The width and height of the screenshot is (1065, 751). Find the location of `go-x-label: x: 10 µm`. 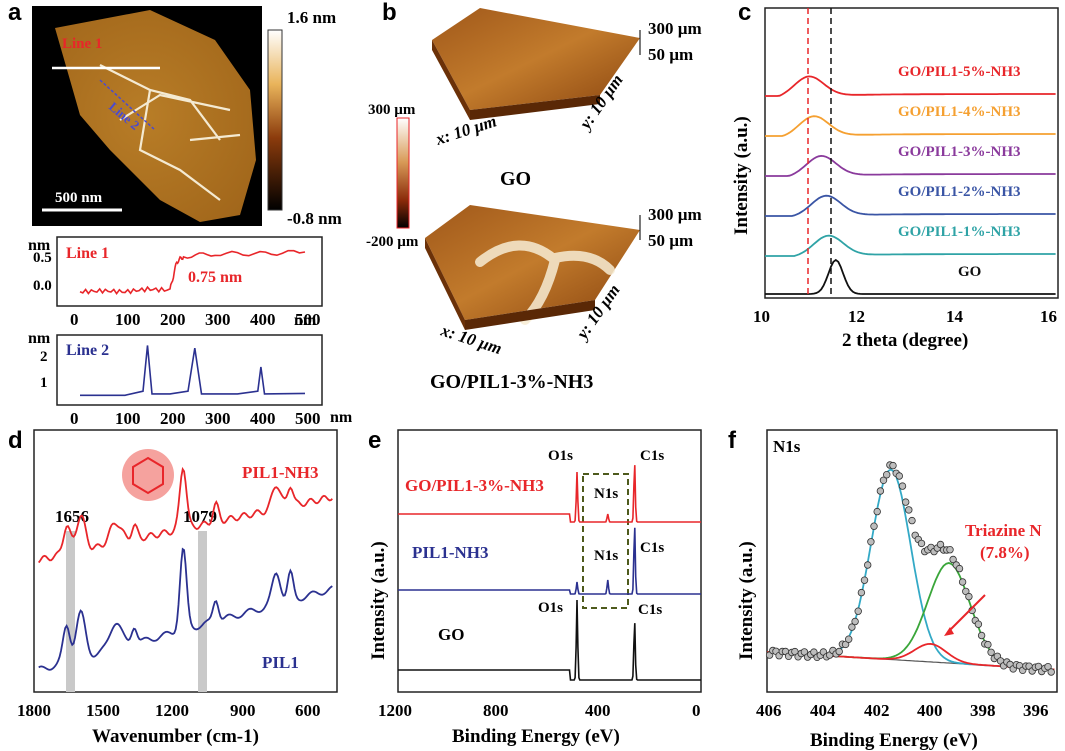

go-x-label: x: 10 µm is located at coordinates (465, 130).